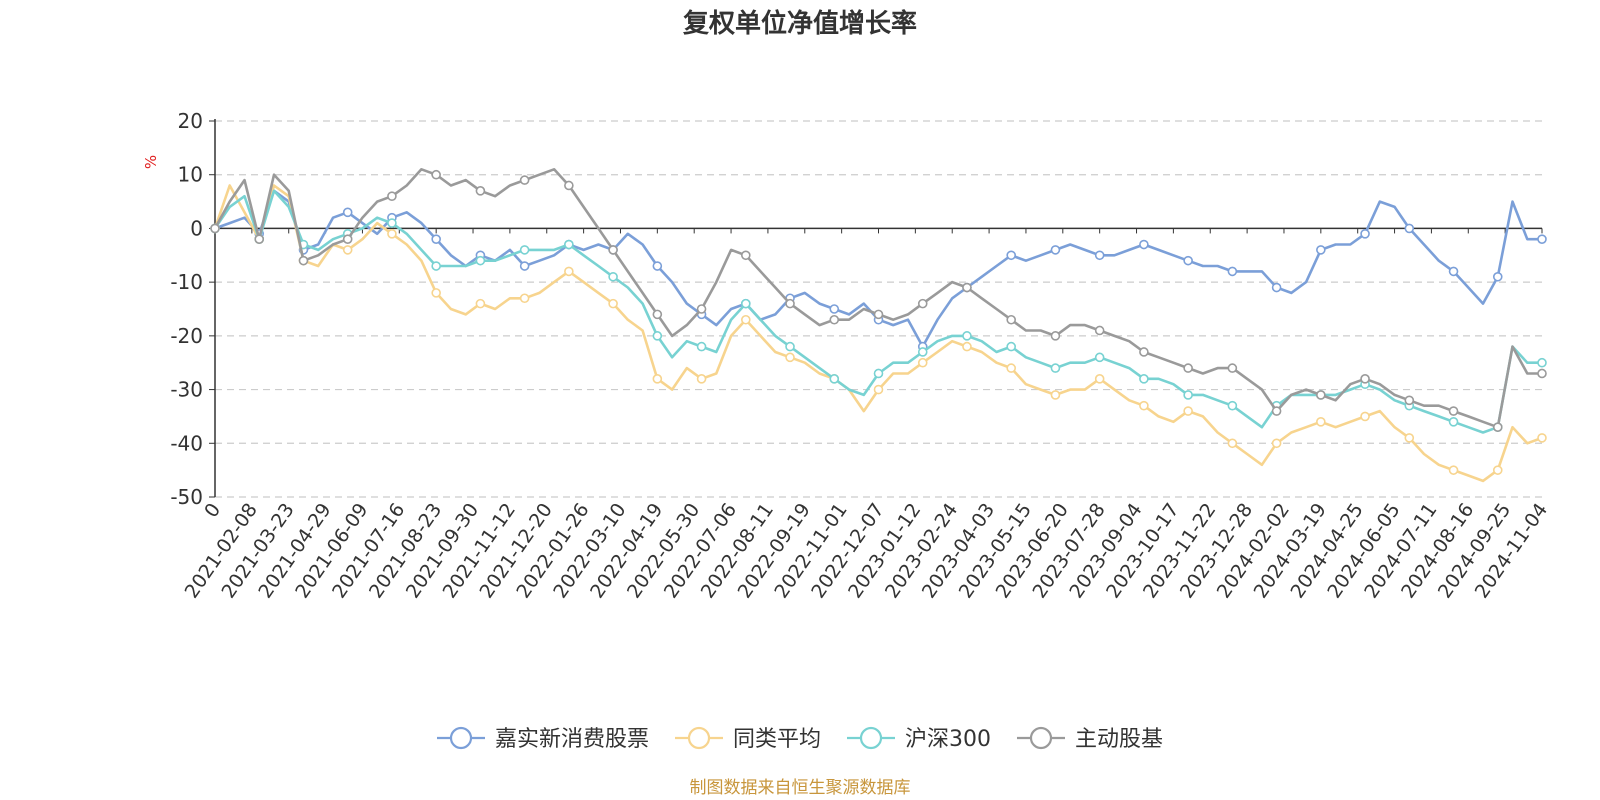 This screenshot has width=1600, height=800. Describe the element at coordinates (186, 282) in the screenshot. I see `y-tick-label: -10` at that location.